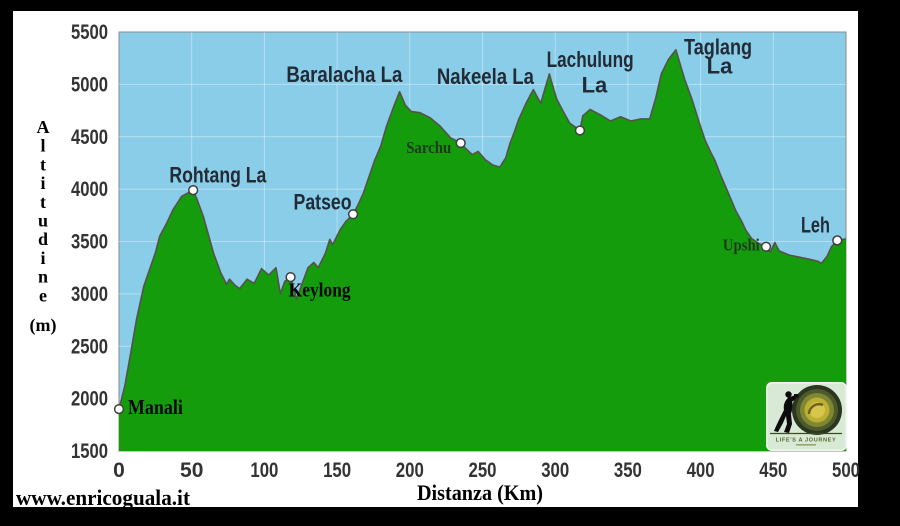 The height and width of the screenshot is (526, 900). What do you see at coordinates (89, 346) in the screenshot?
I see `y-tick-label-2500: 2500` at bounding box center [89, 346].